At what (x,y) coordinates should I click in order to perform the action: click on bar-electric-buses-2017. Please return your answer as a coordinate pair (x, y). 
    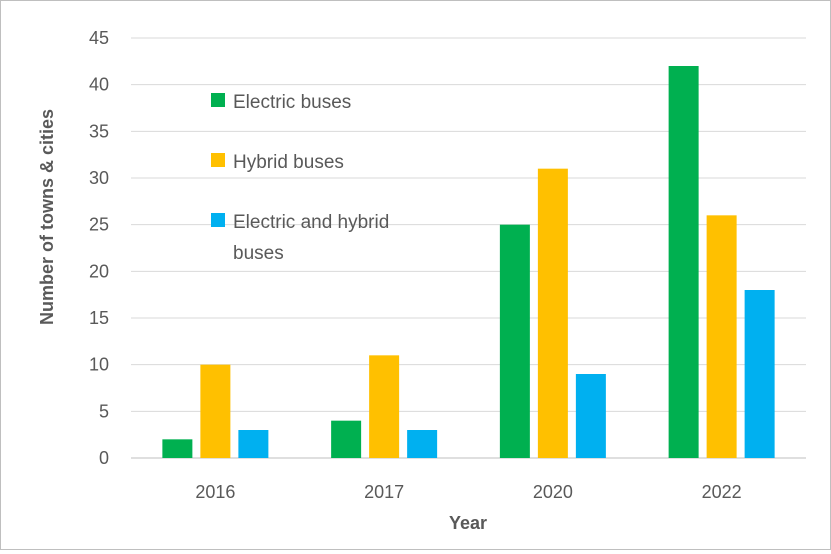
    Looking at the image, I should click on (346, 439).